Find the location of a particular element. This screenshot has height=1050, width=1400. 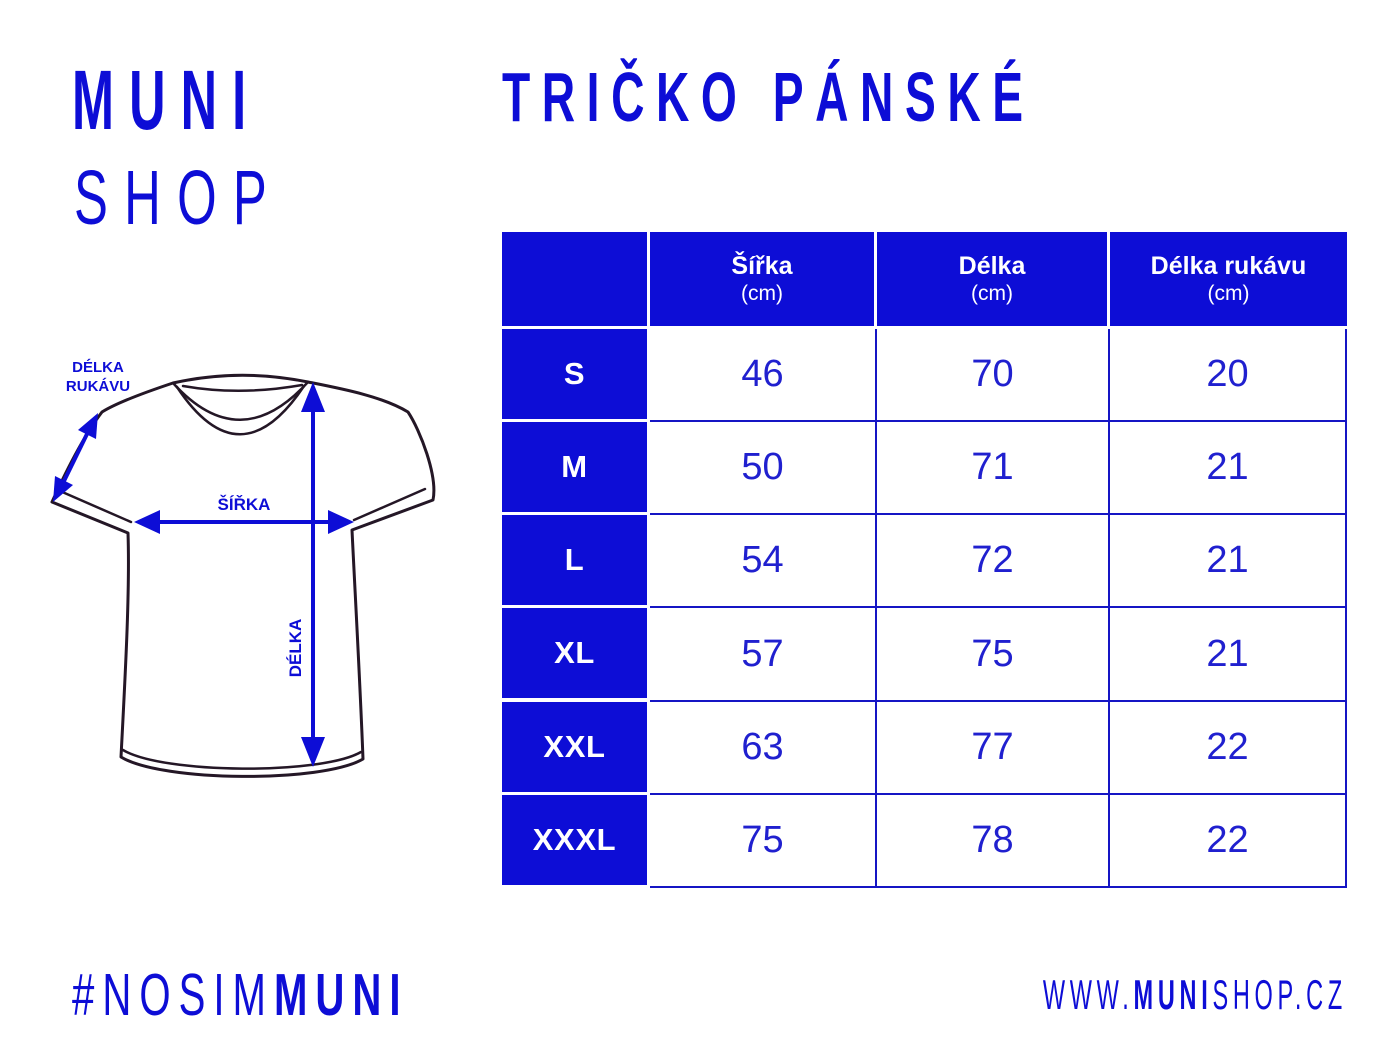

sleeve-arrow-head-top is located at coordinates (88, 426).